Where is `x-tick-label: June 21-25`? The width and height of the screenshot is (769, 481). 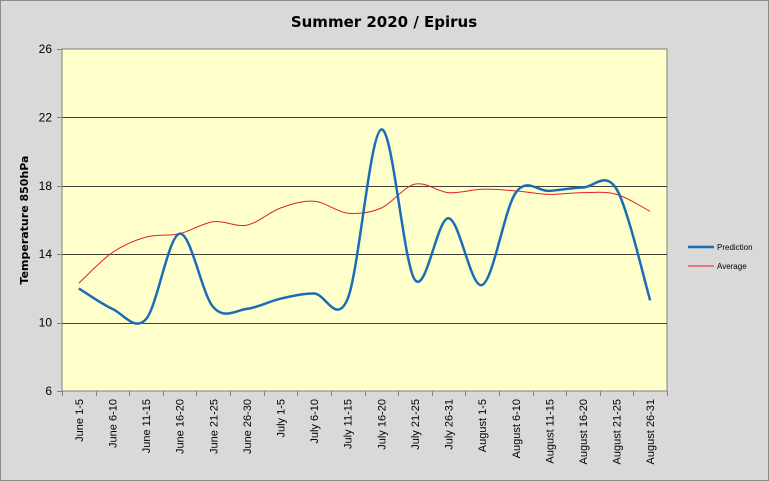 x-tick-label: June 21-25 is located at coordinates (214, 426).